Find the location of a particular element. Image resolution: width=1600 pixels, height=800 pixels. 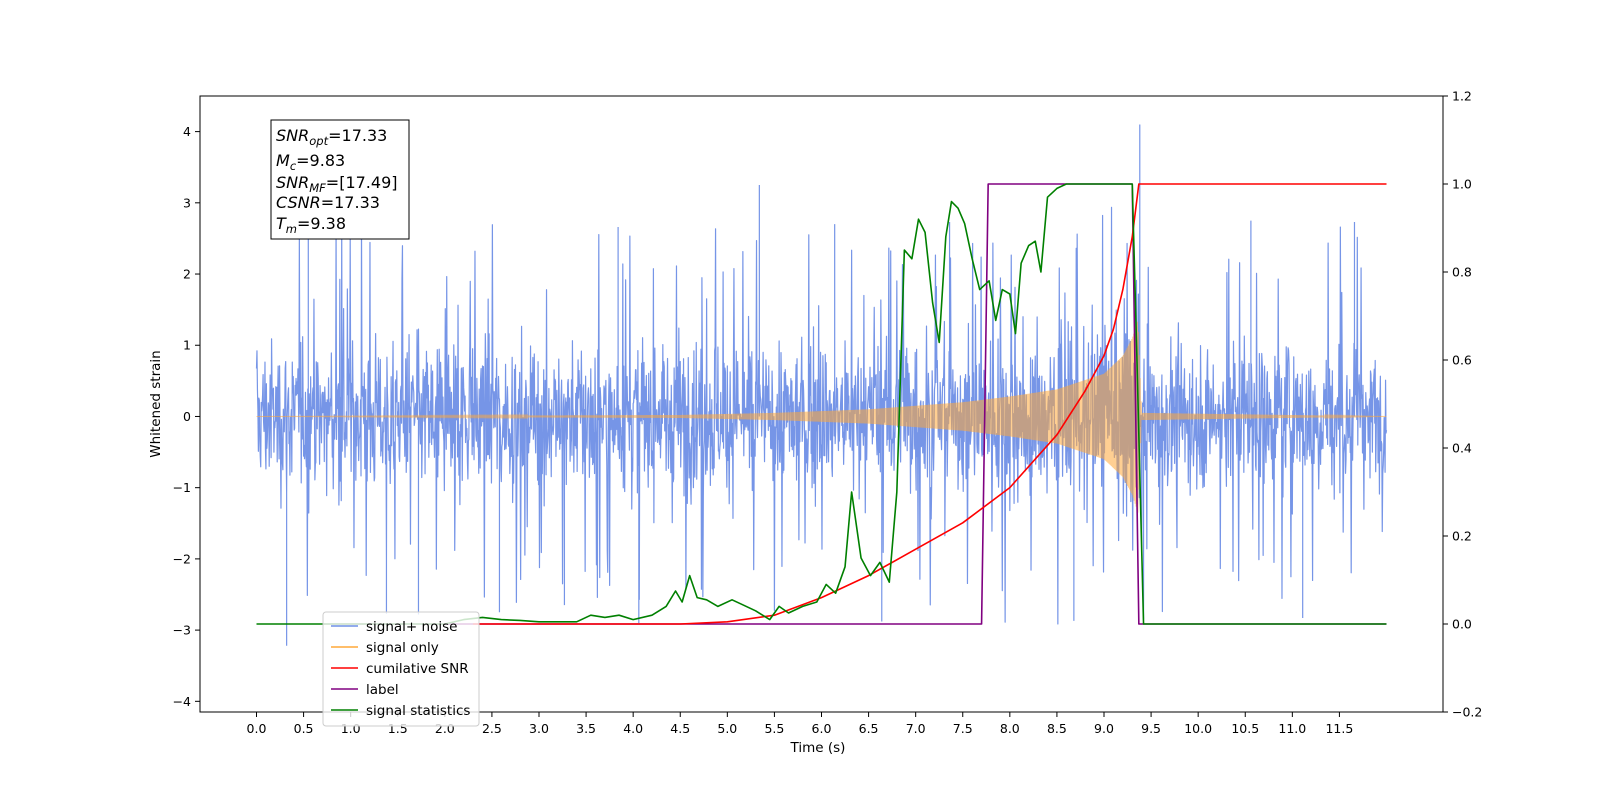

x-tick-label: 6.5 is located at coordinates (869, 728).